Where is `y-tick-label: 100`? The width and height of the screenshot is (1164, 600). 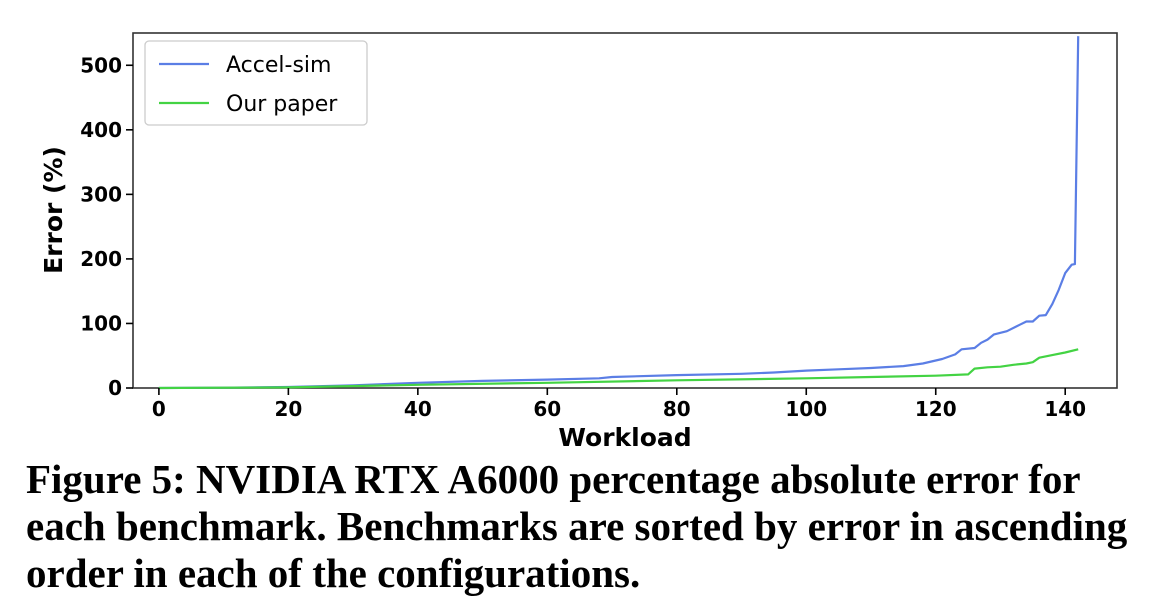
y-tick-label: 100 is located at coordinates (101, 323).